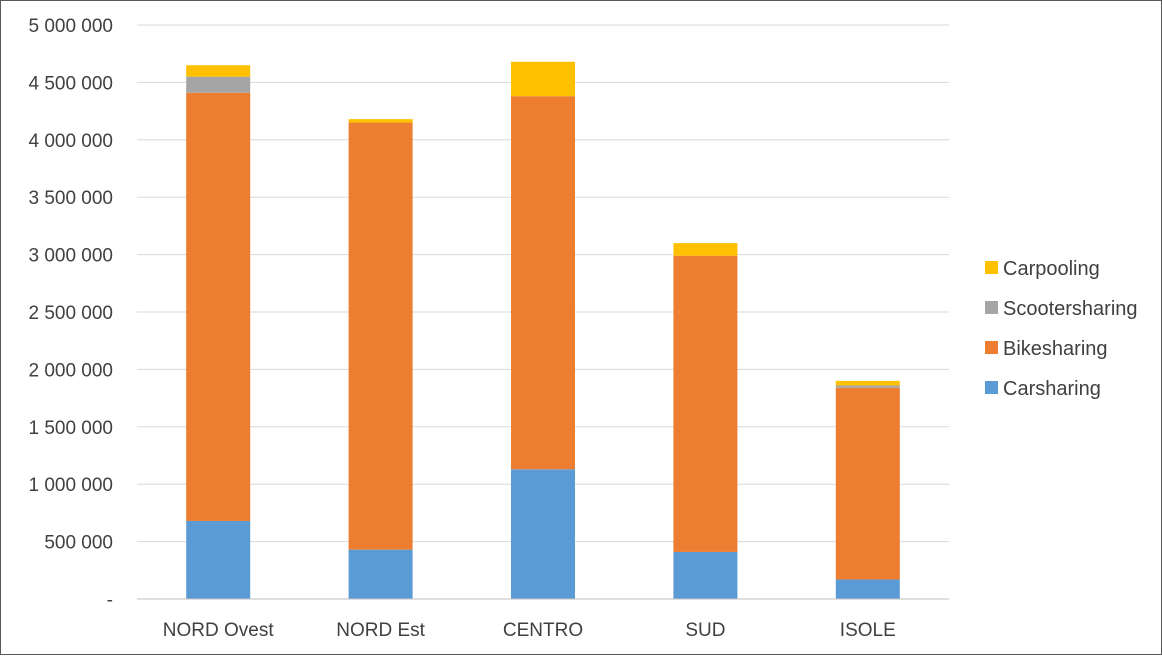  What do you see at coordinates (70, 198) in the screenshot?
I see `y-tick-label: 3 500 000` at bounding box center [70, 198].